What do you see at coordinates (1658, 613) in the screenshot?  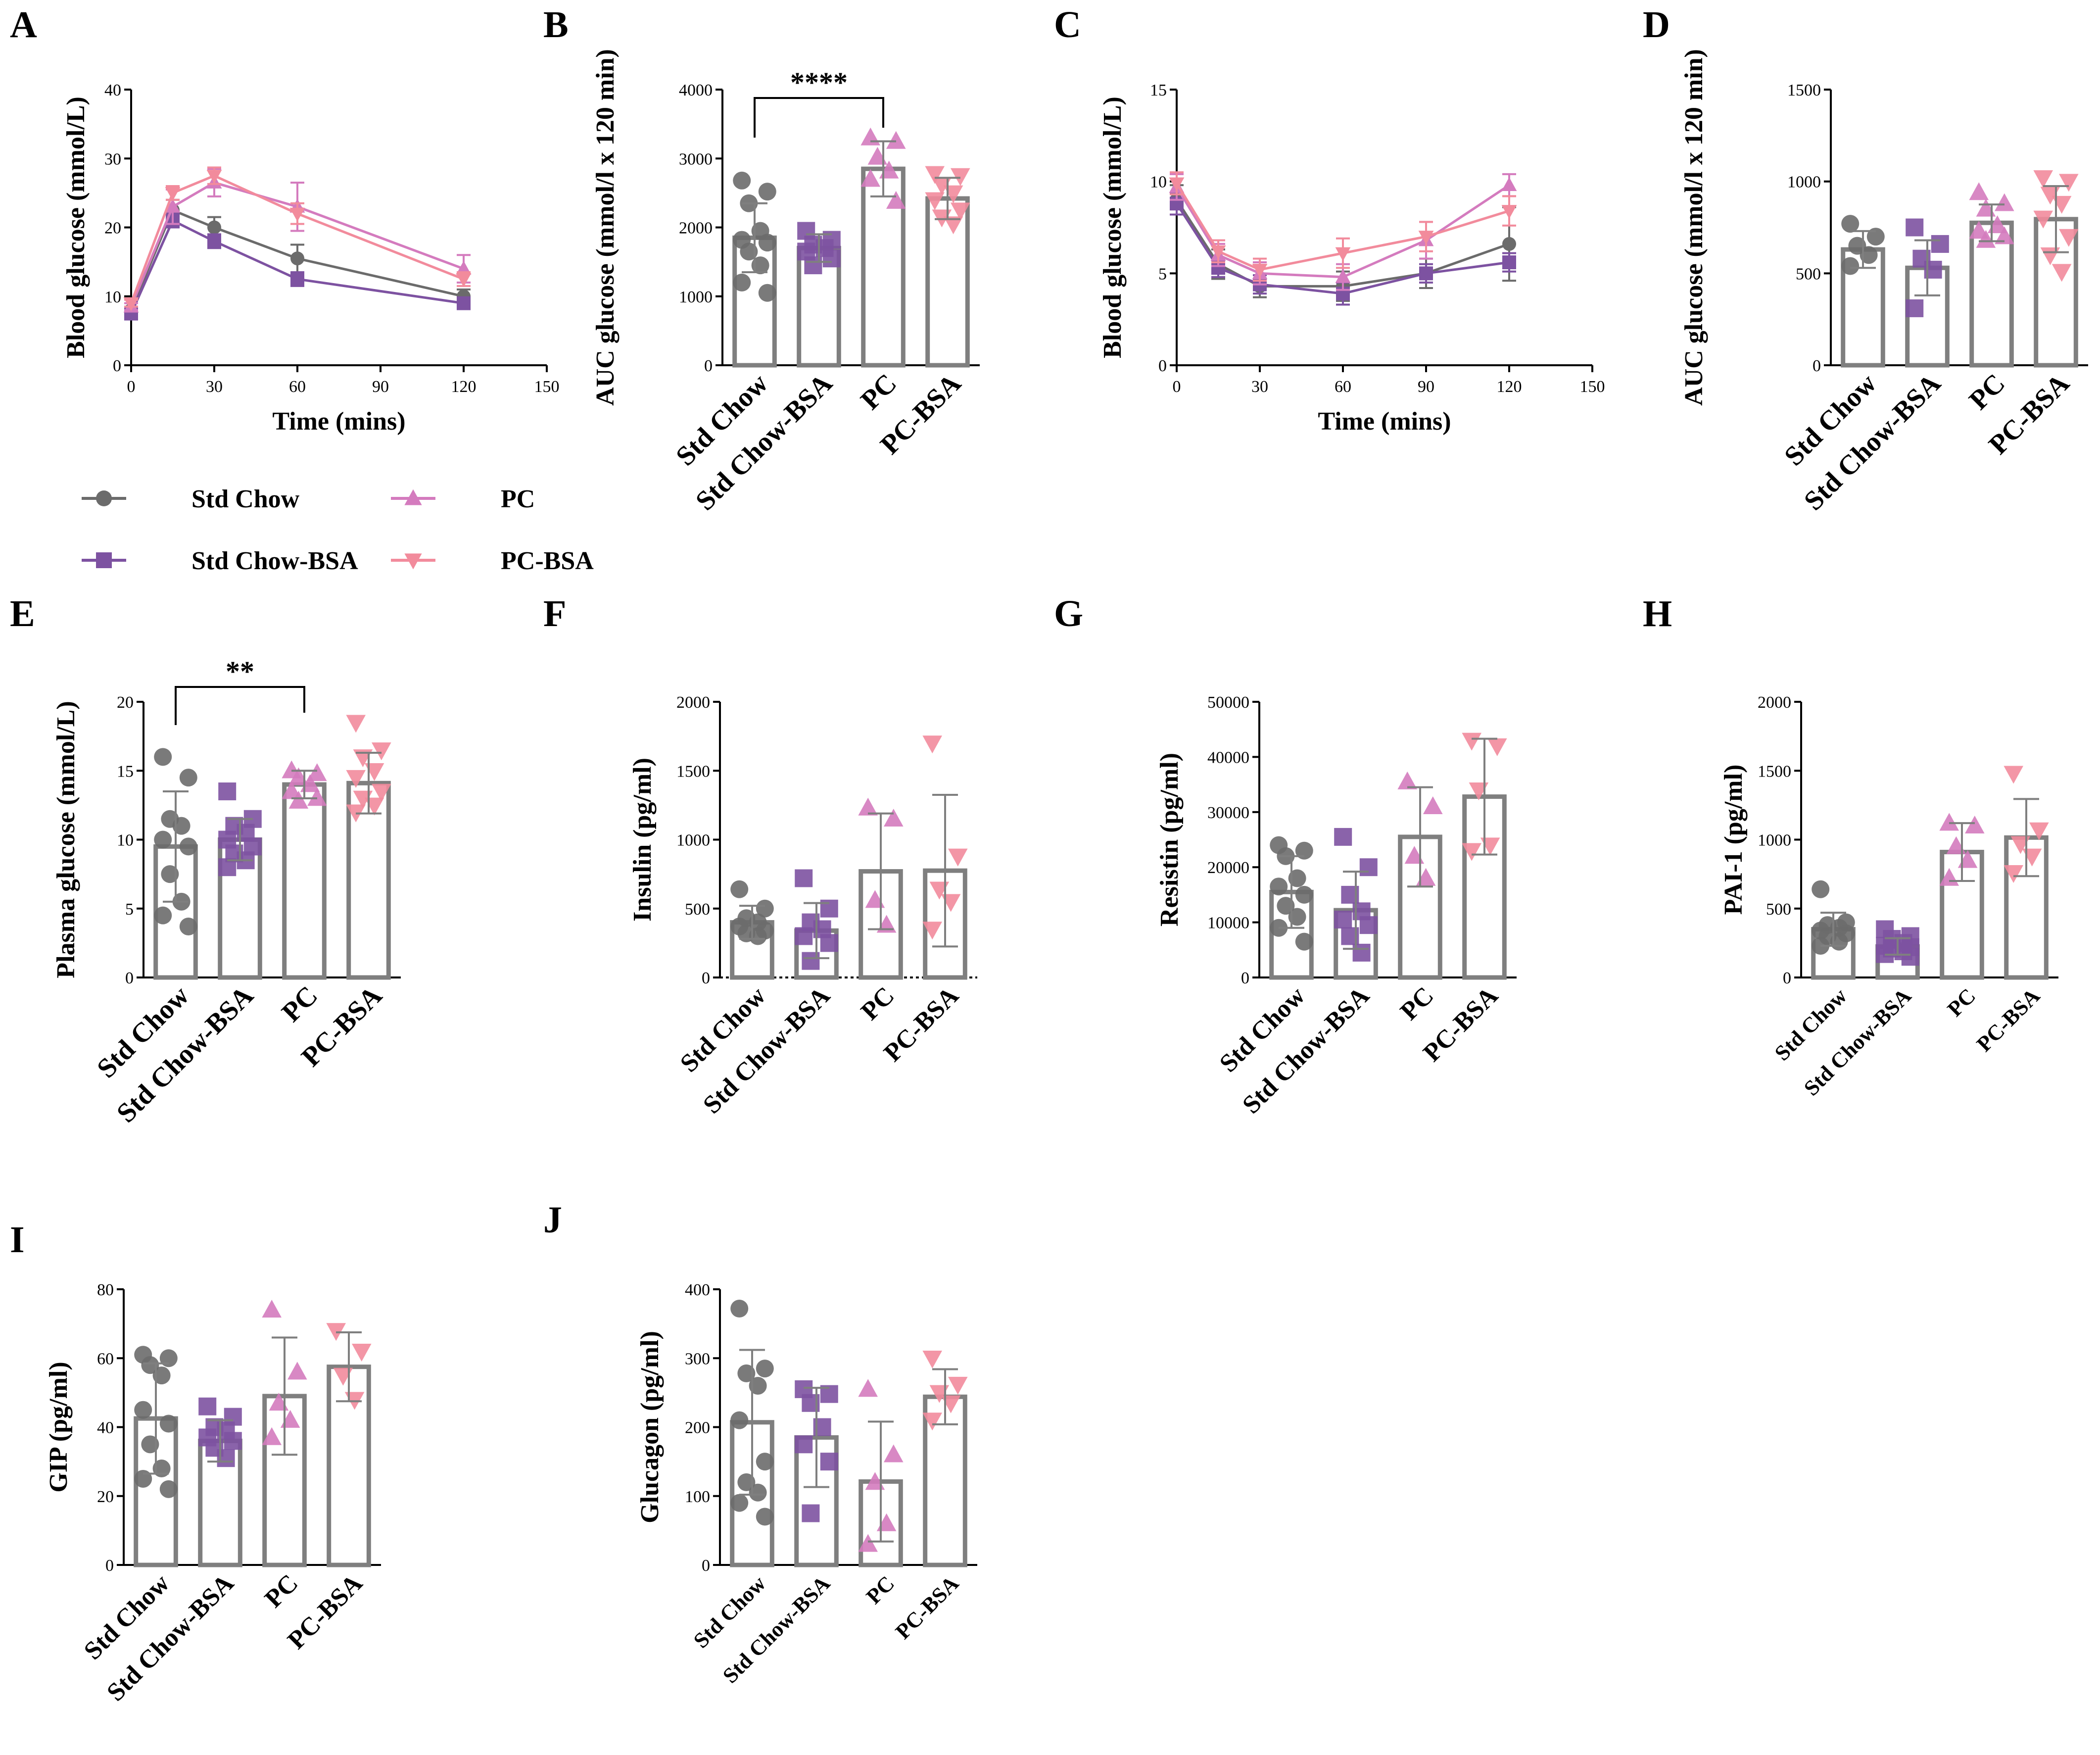 I see `panel-label: H` at bounding box center [1658, 613].